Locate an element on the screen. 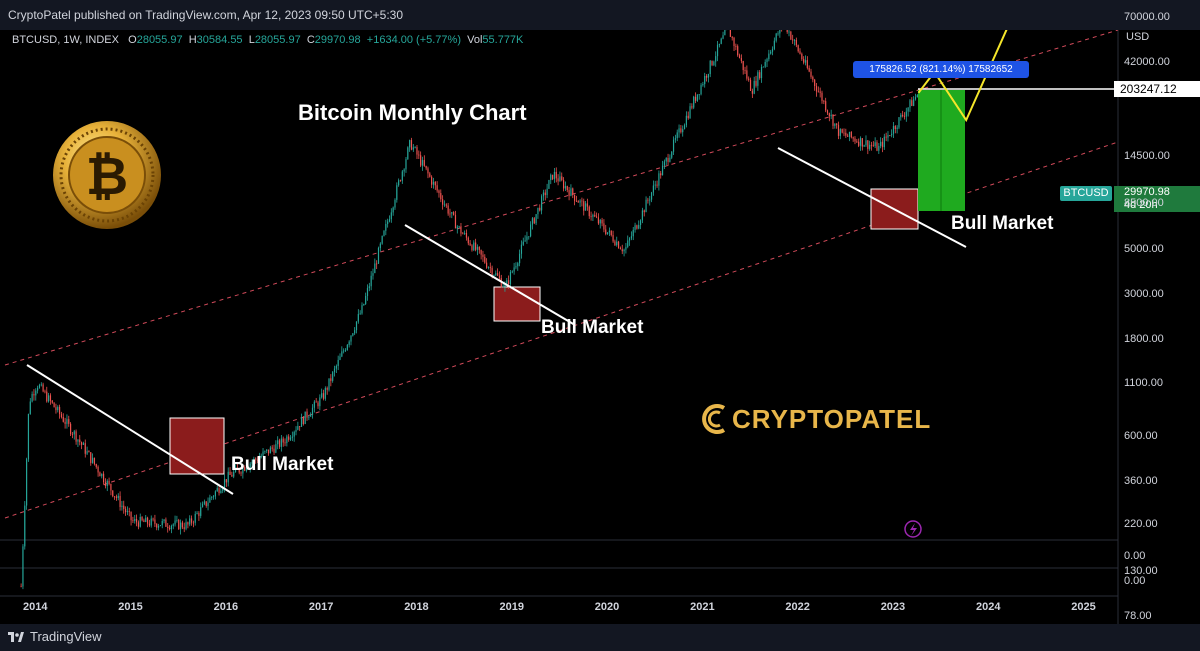 The image size is (1200, 651). currency-label: USD is located at coordinates (1138, 37).